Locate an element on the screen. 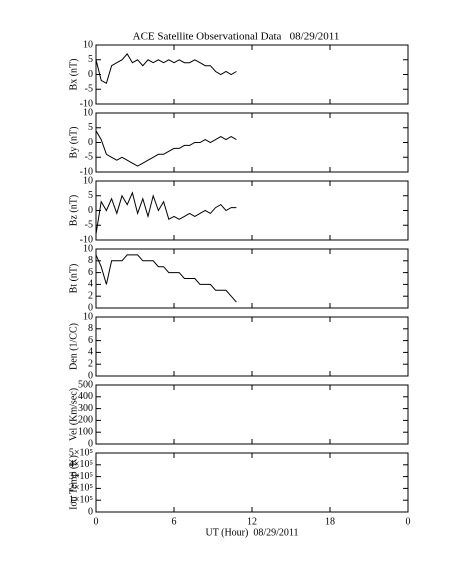 The width and height of the screenshot is (453, 566). x-tick-label: 12 is located at coordinates (252, 521).